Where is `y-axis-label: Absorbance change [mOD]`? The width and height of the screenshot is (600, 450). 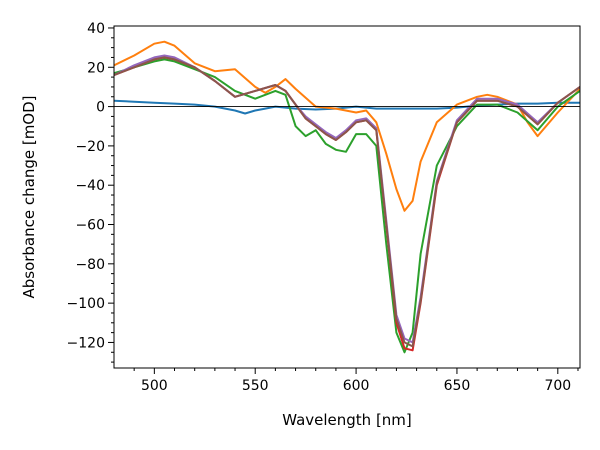
y-axis-label: Absorbance change [mOD] is located at coordinates (29, 196).